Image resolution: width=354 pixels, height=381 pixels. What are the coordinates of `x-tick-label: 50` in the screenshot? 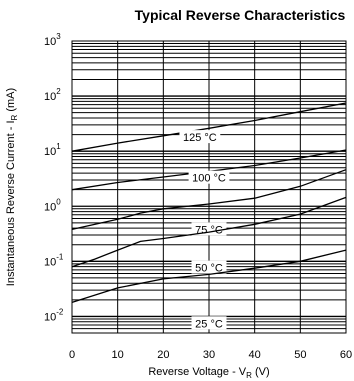 It's located at (300, 355).